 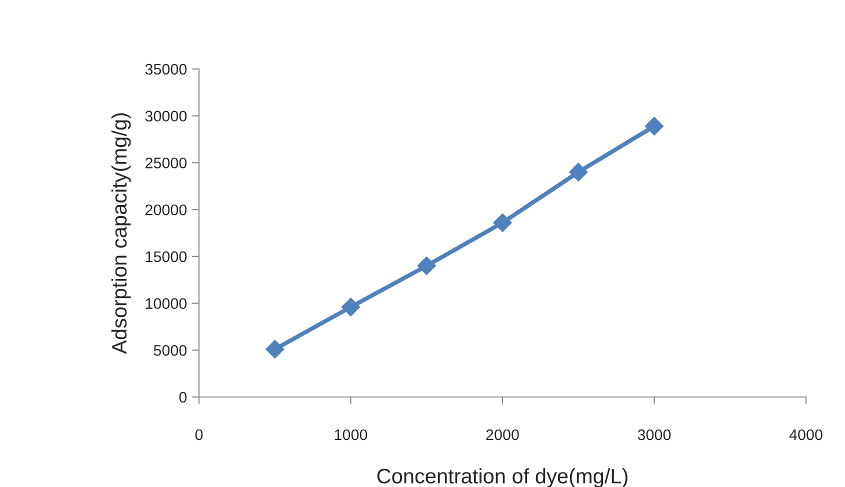 What do you see at coordinates (170, 350) in the screenshot?
I see `y-tick-label: 5000` at bounding box center [170, 350].